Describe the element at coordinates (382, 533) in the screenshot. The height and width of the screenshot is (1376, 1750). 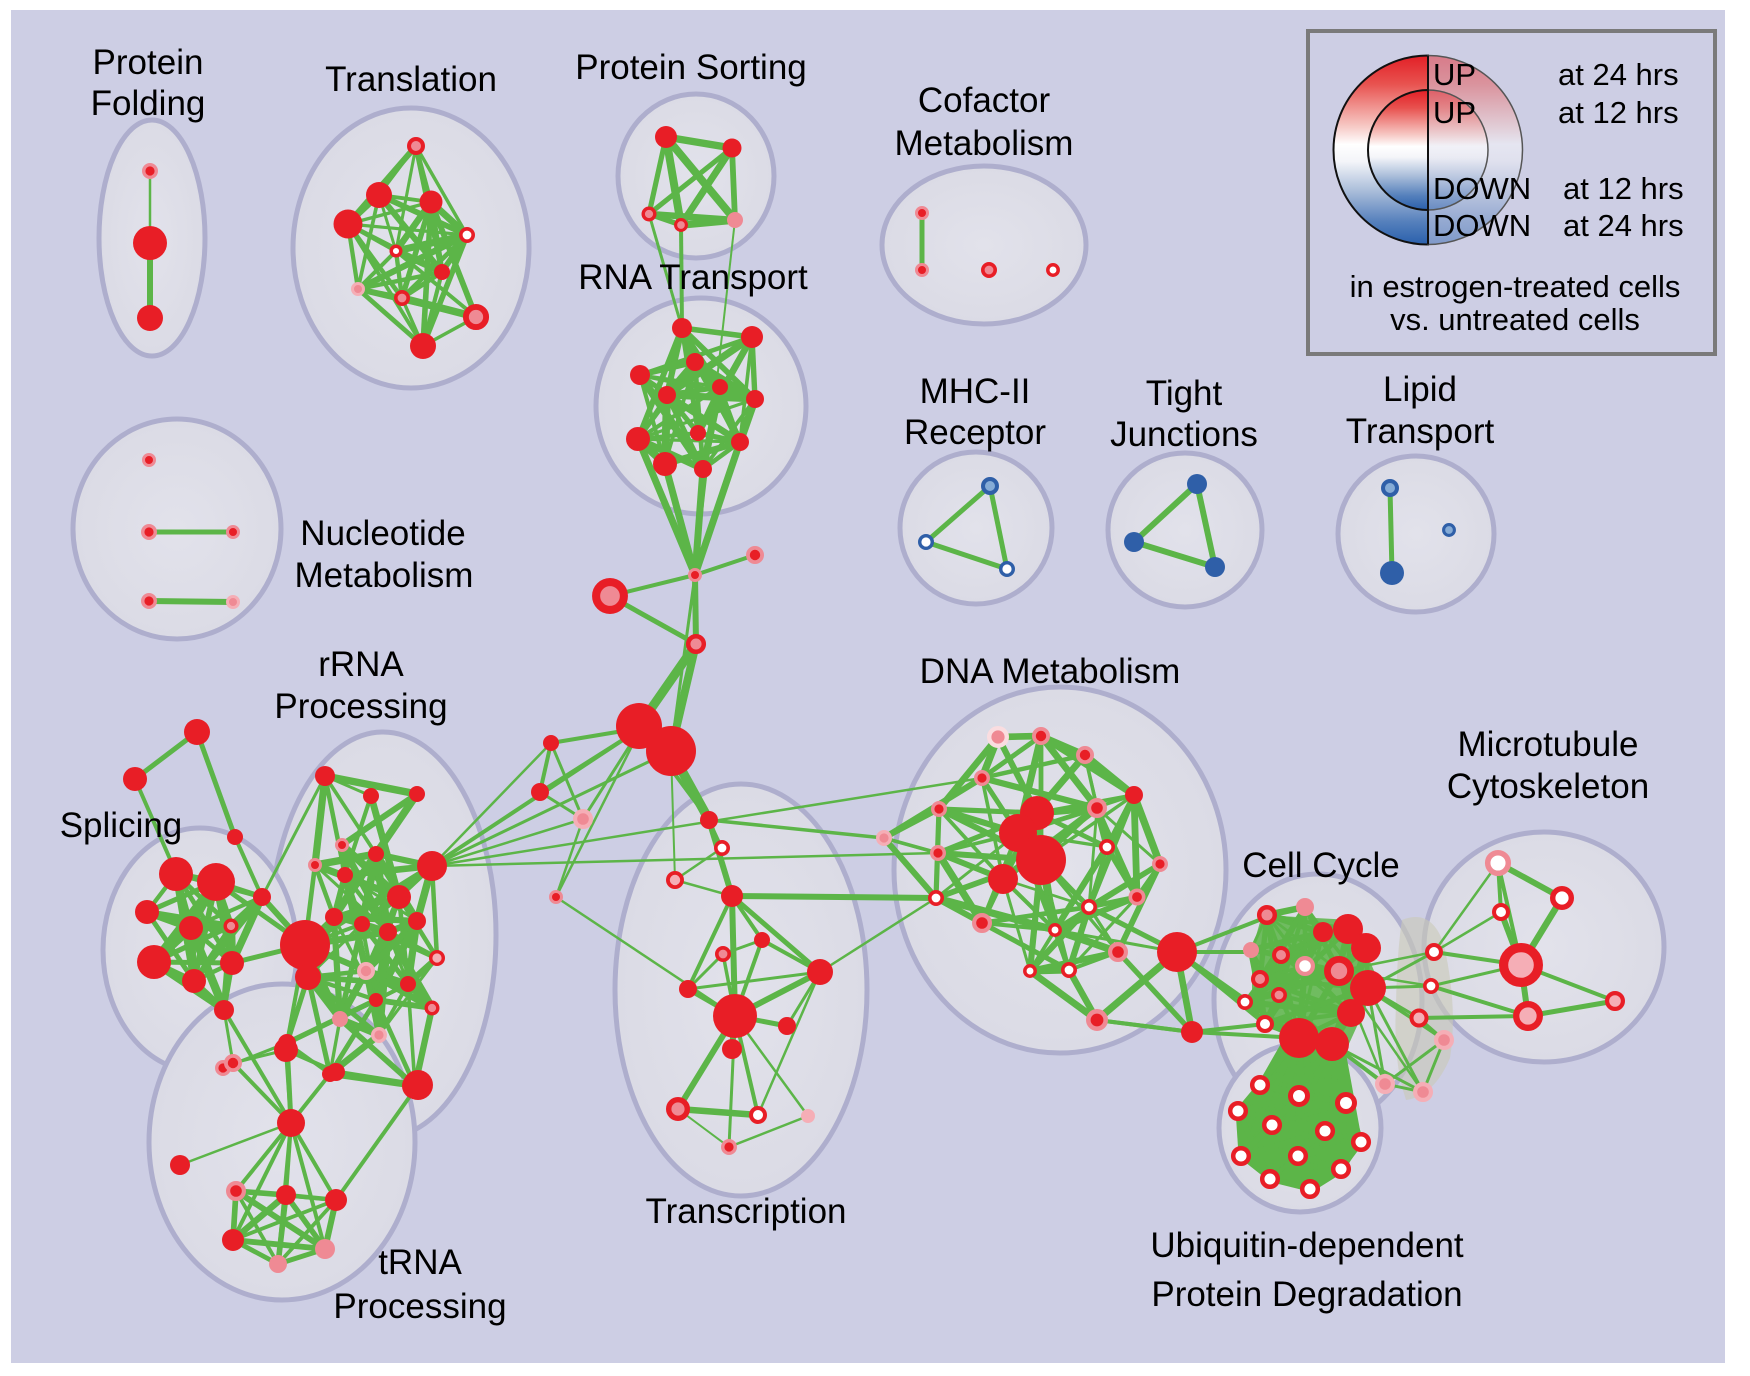
I see `svg-text: Nucleotide` at that location.